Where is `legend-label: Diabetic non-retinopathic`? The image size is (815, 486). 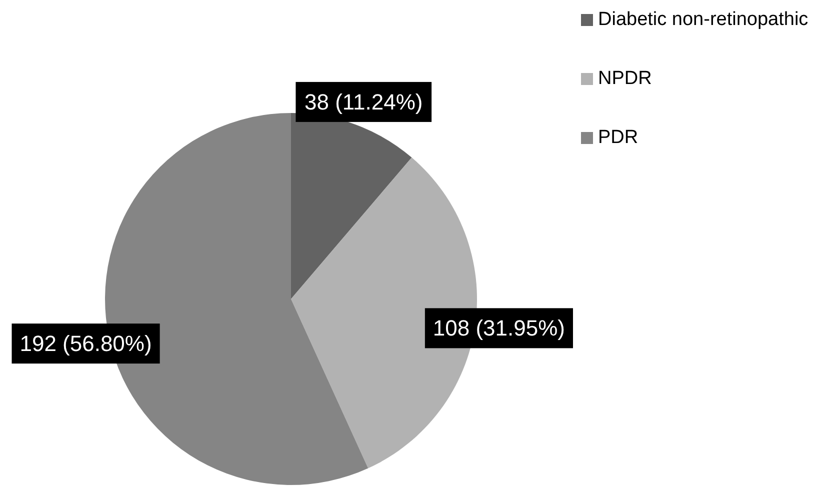
legend-label: Diabetic non-retinopathic is located at coordinates (703, 20).